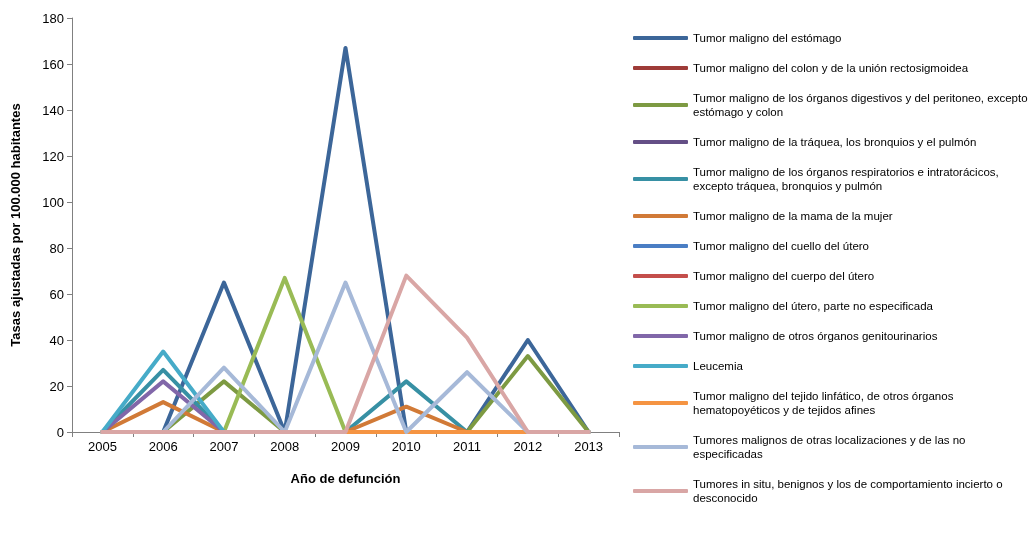 The image size is (1034, 535). I want to click on legend-label: Tumor maligno del colon y de la unión rectosigmoidea, so click(831, 68).